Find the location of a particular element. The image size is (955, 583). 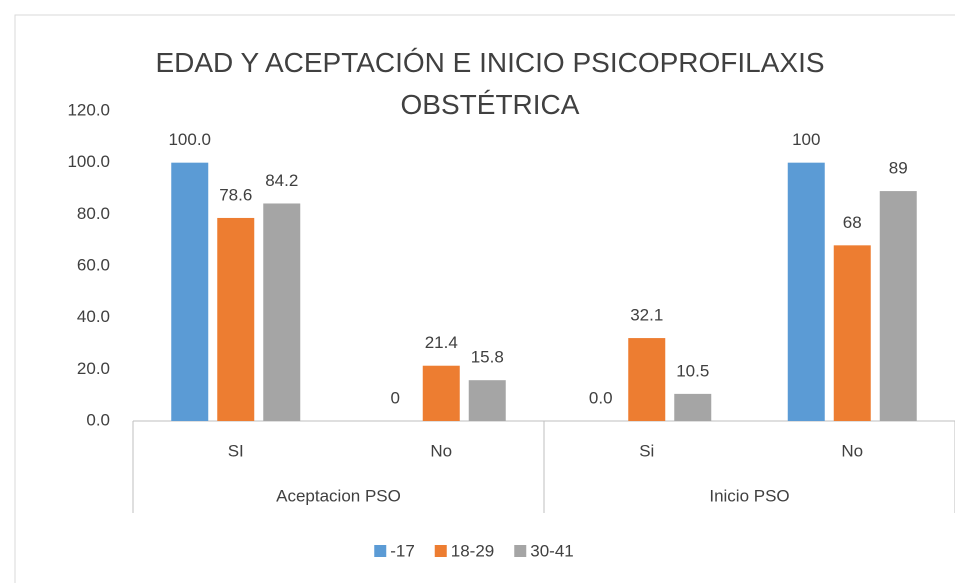

group-label: Aceptacion PSO is located at coordinates (338, 495).